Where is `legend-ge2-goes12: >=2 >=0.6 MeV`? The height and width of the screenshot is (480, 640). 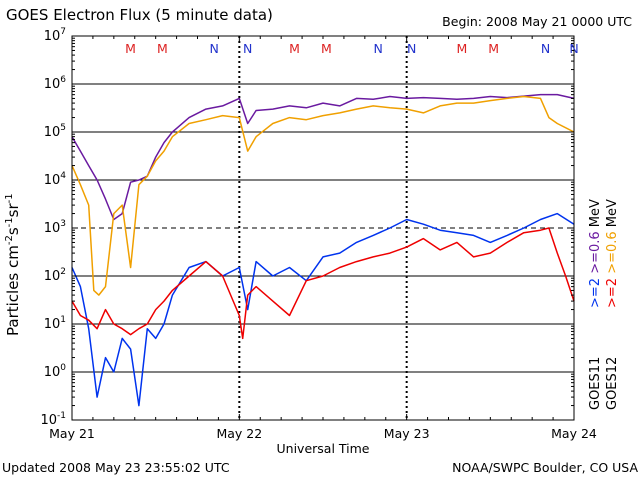
legend-ge2-goes12: >=2 >=0.6 MeV is located at coordinates (612, 253).